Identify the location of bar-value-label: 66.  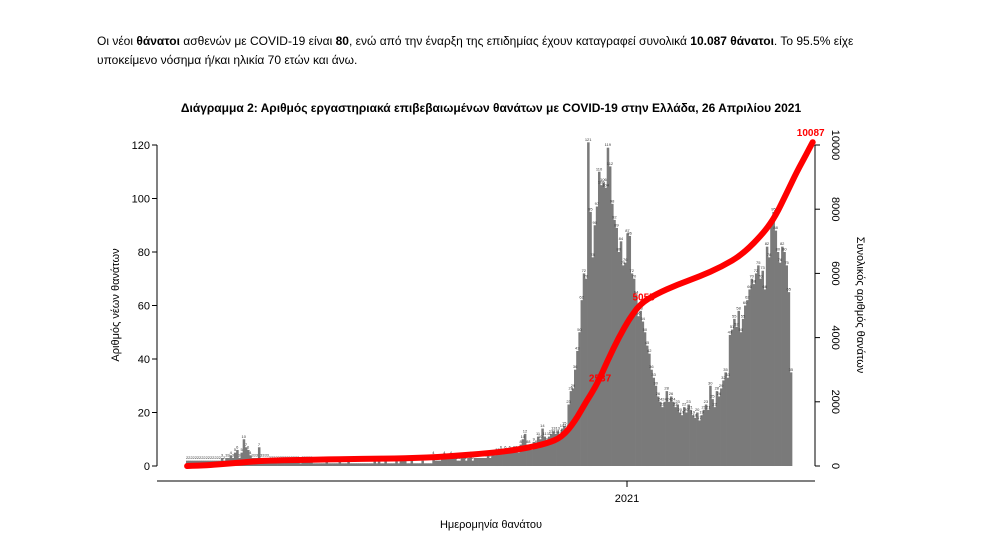
(765, 286).